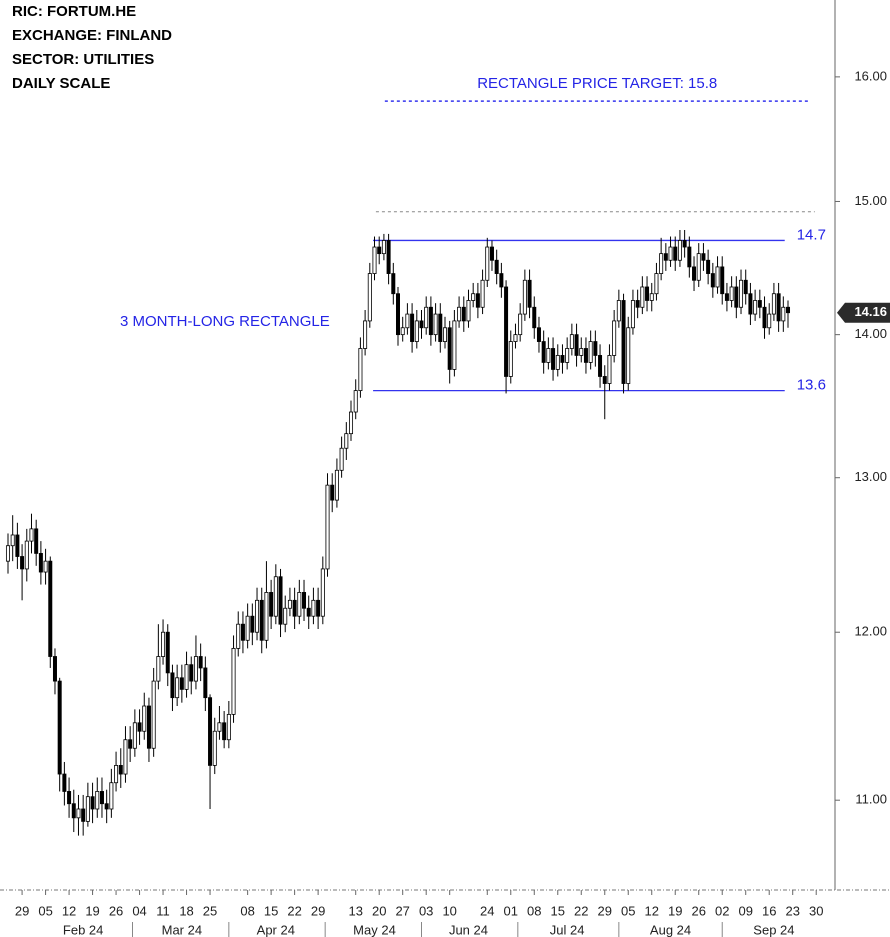  I want to click on x-tick-label: 15, so click(558, 910).